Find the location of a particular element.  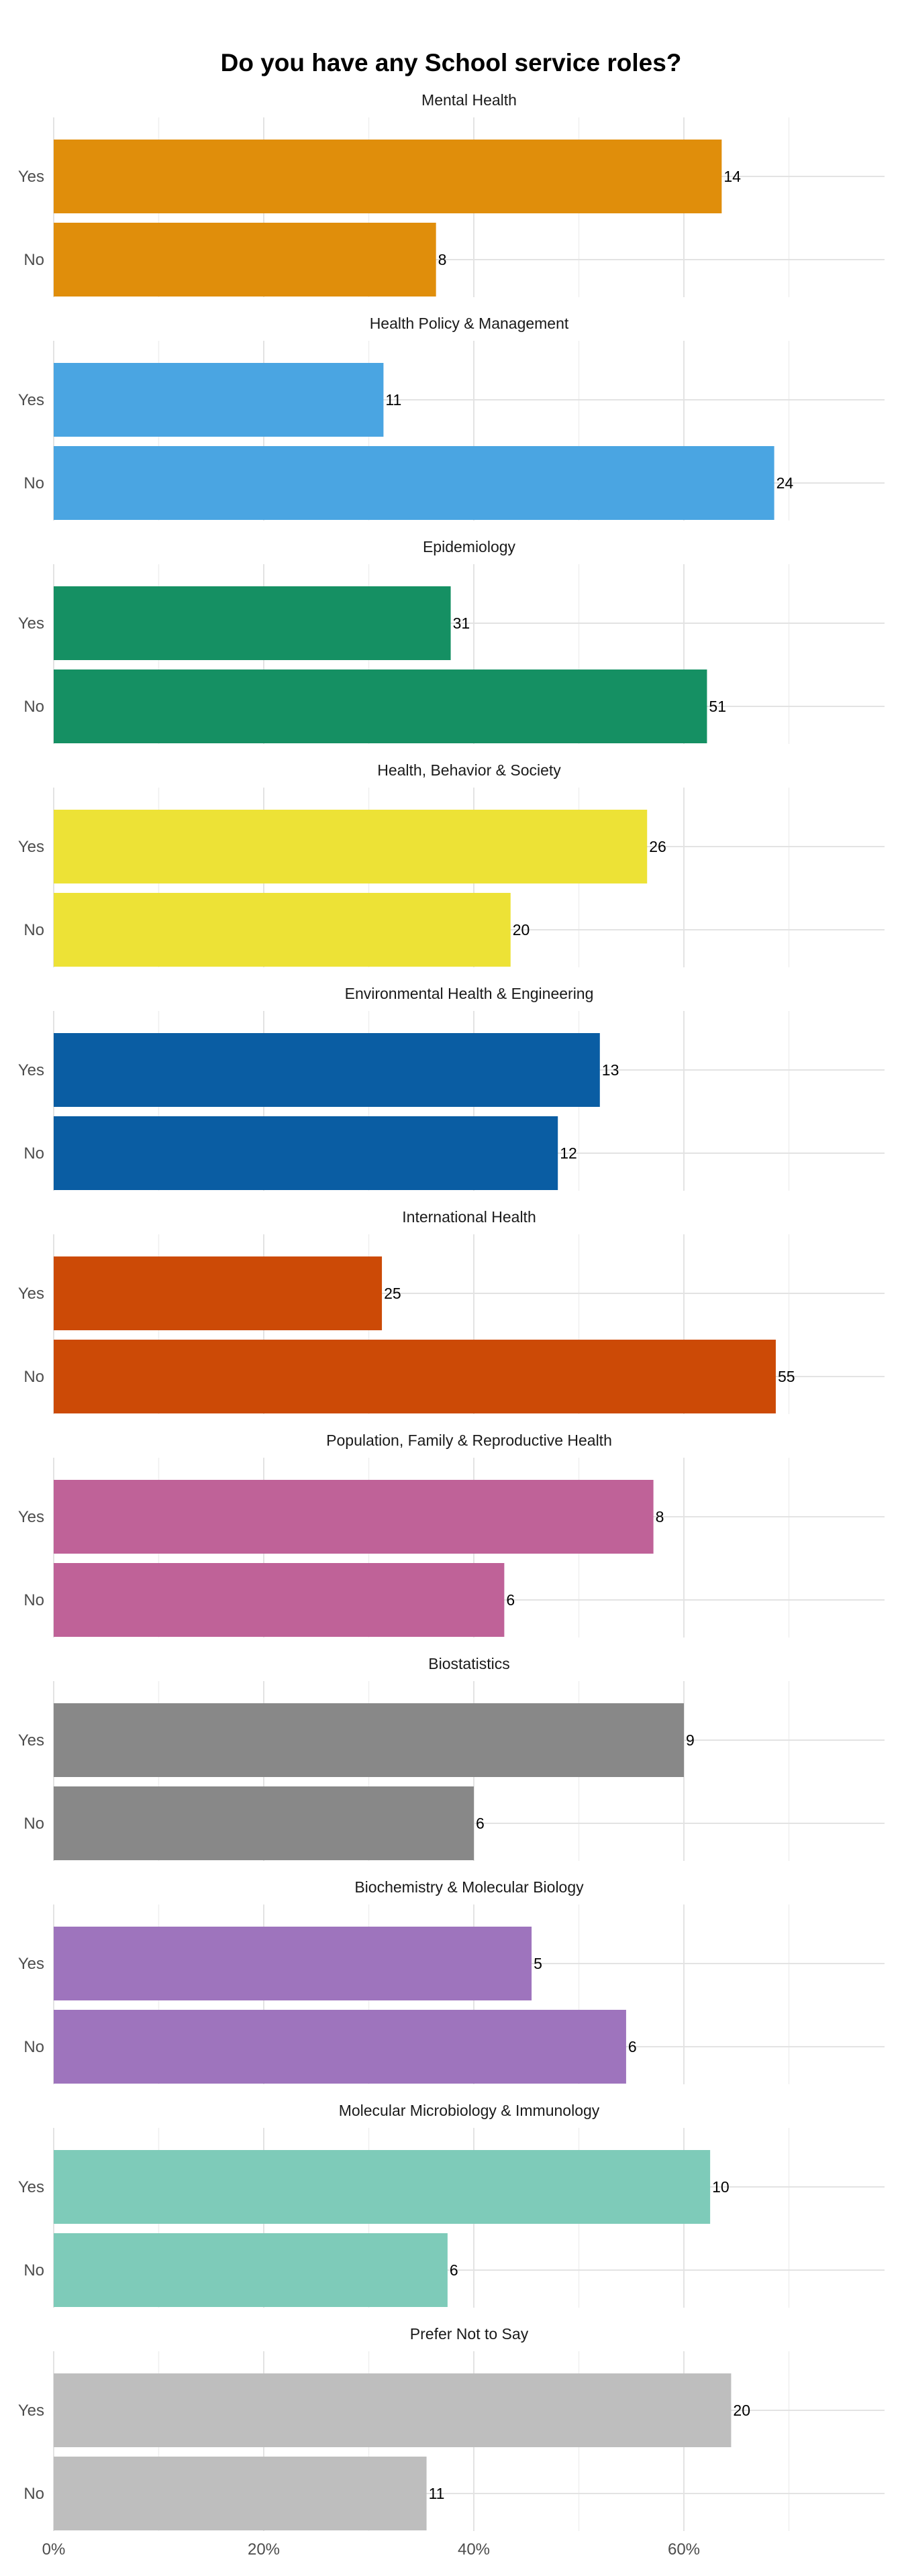

data-label: 12 is located at coordinates (568, 1153).